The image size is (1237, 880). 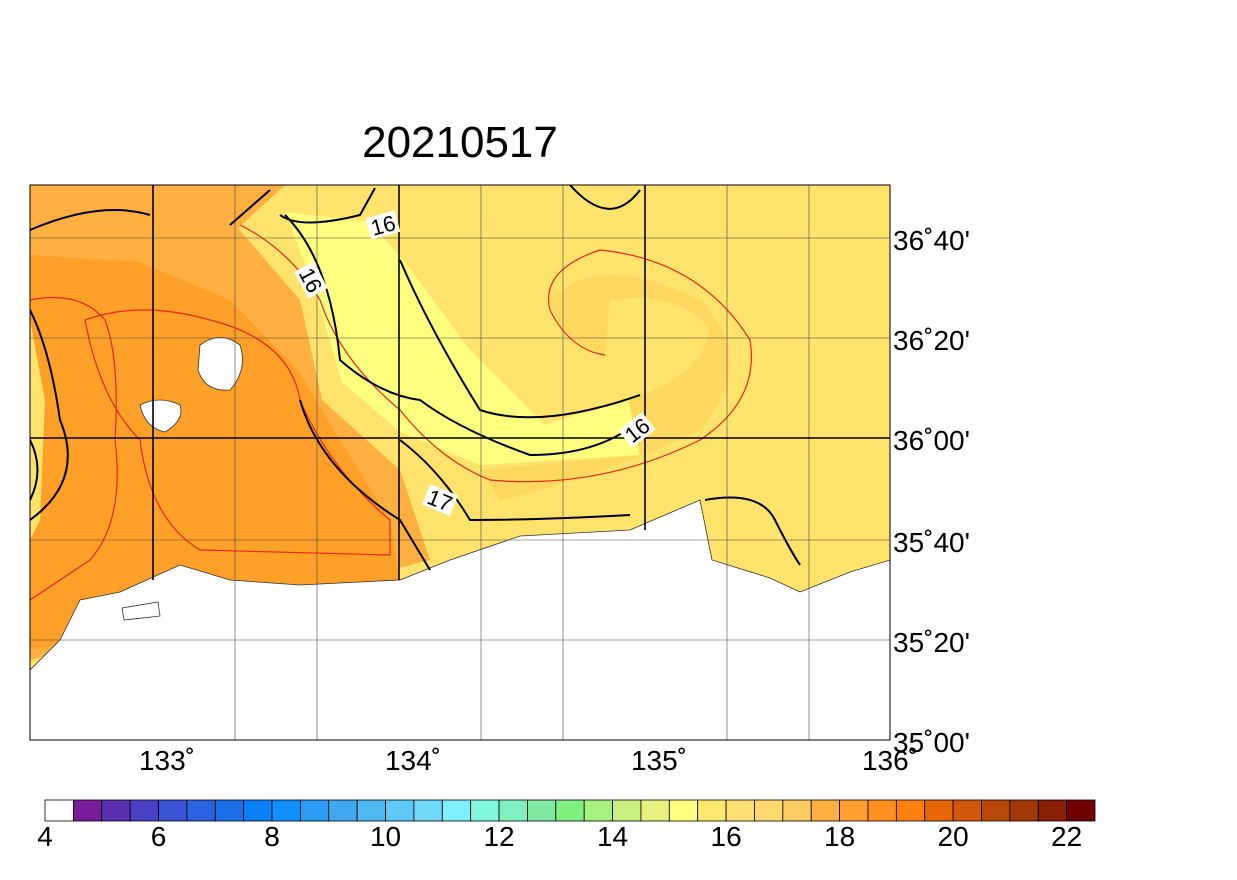 I want to click on title: 20210517, so click(x=460, y=142).